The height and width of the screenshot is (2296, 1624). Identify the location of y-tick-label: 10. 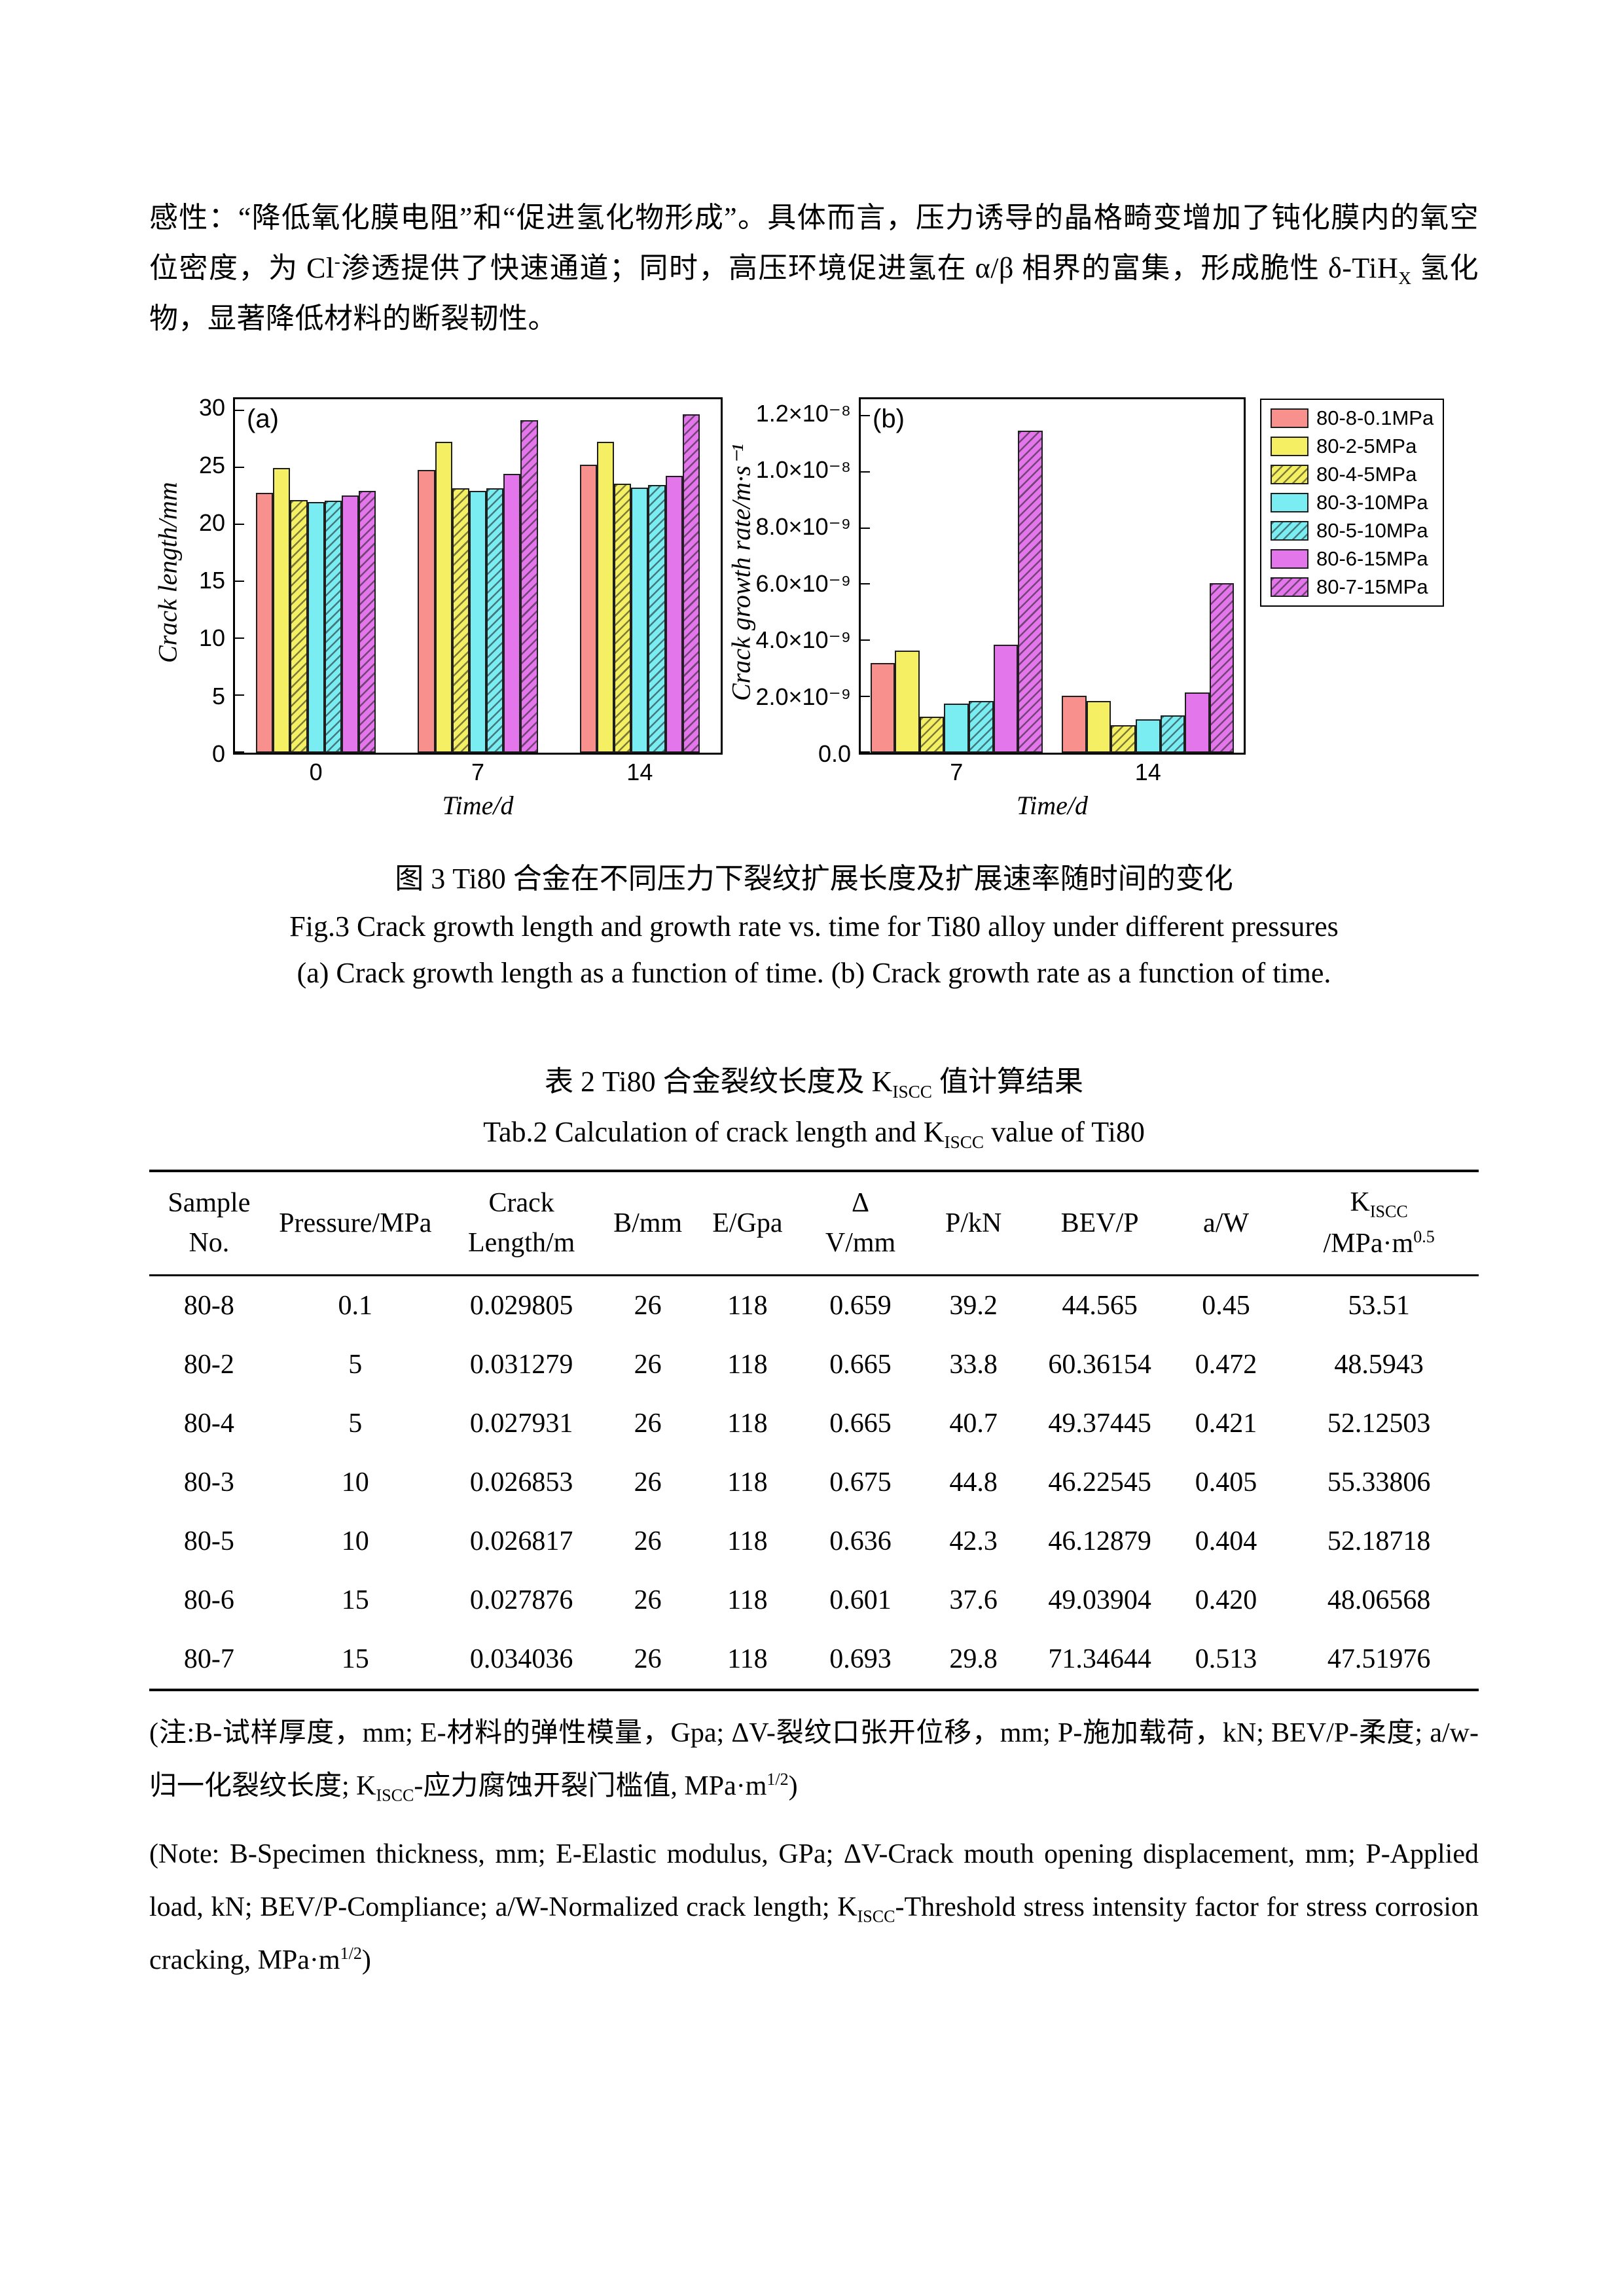
(211, 638).